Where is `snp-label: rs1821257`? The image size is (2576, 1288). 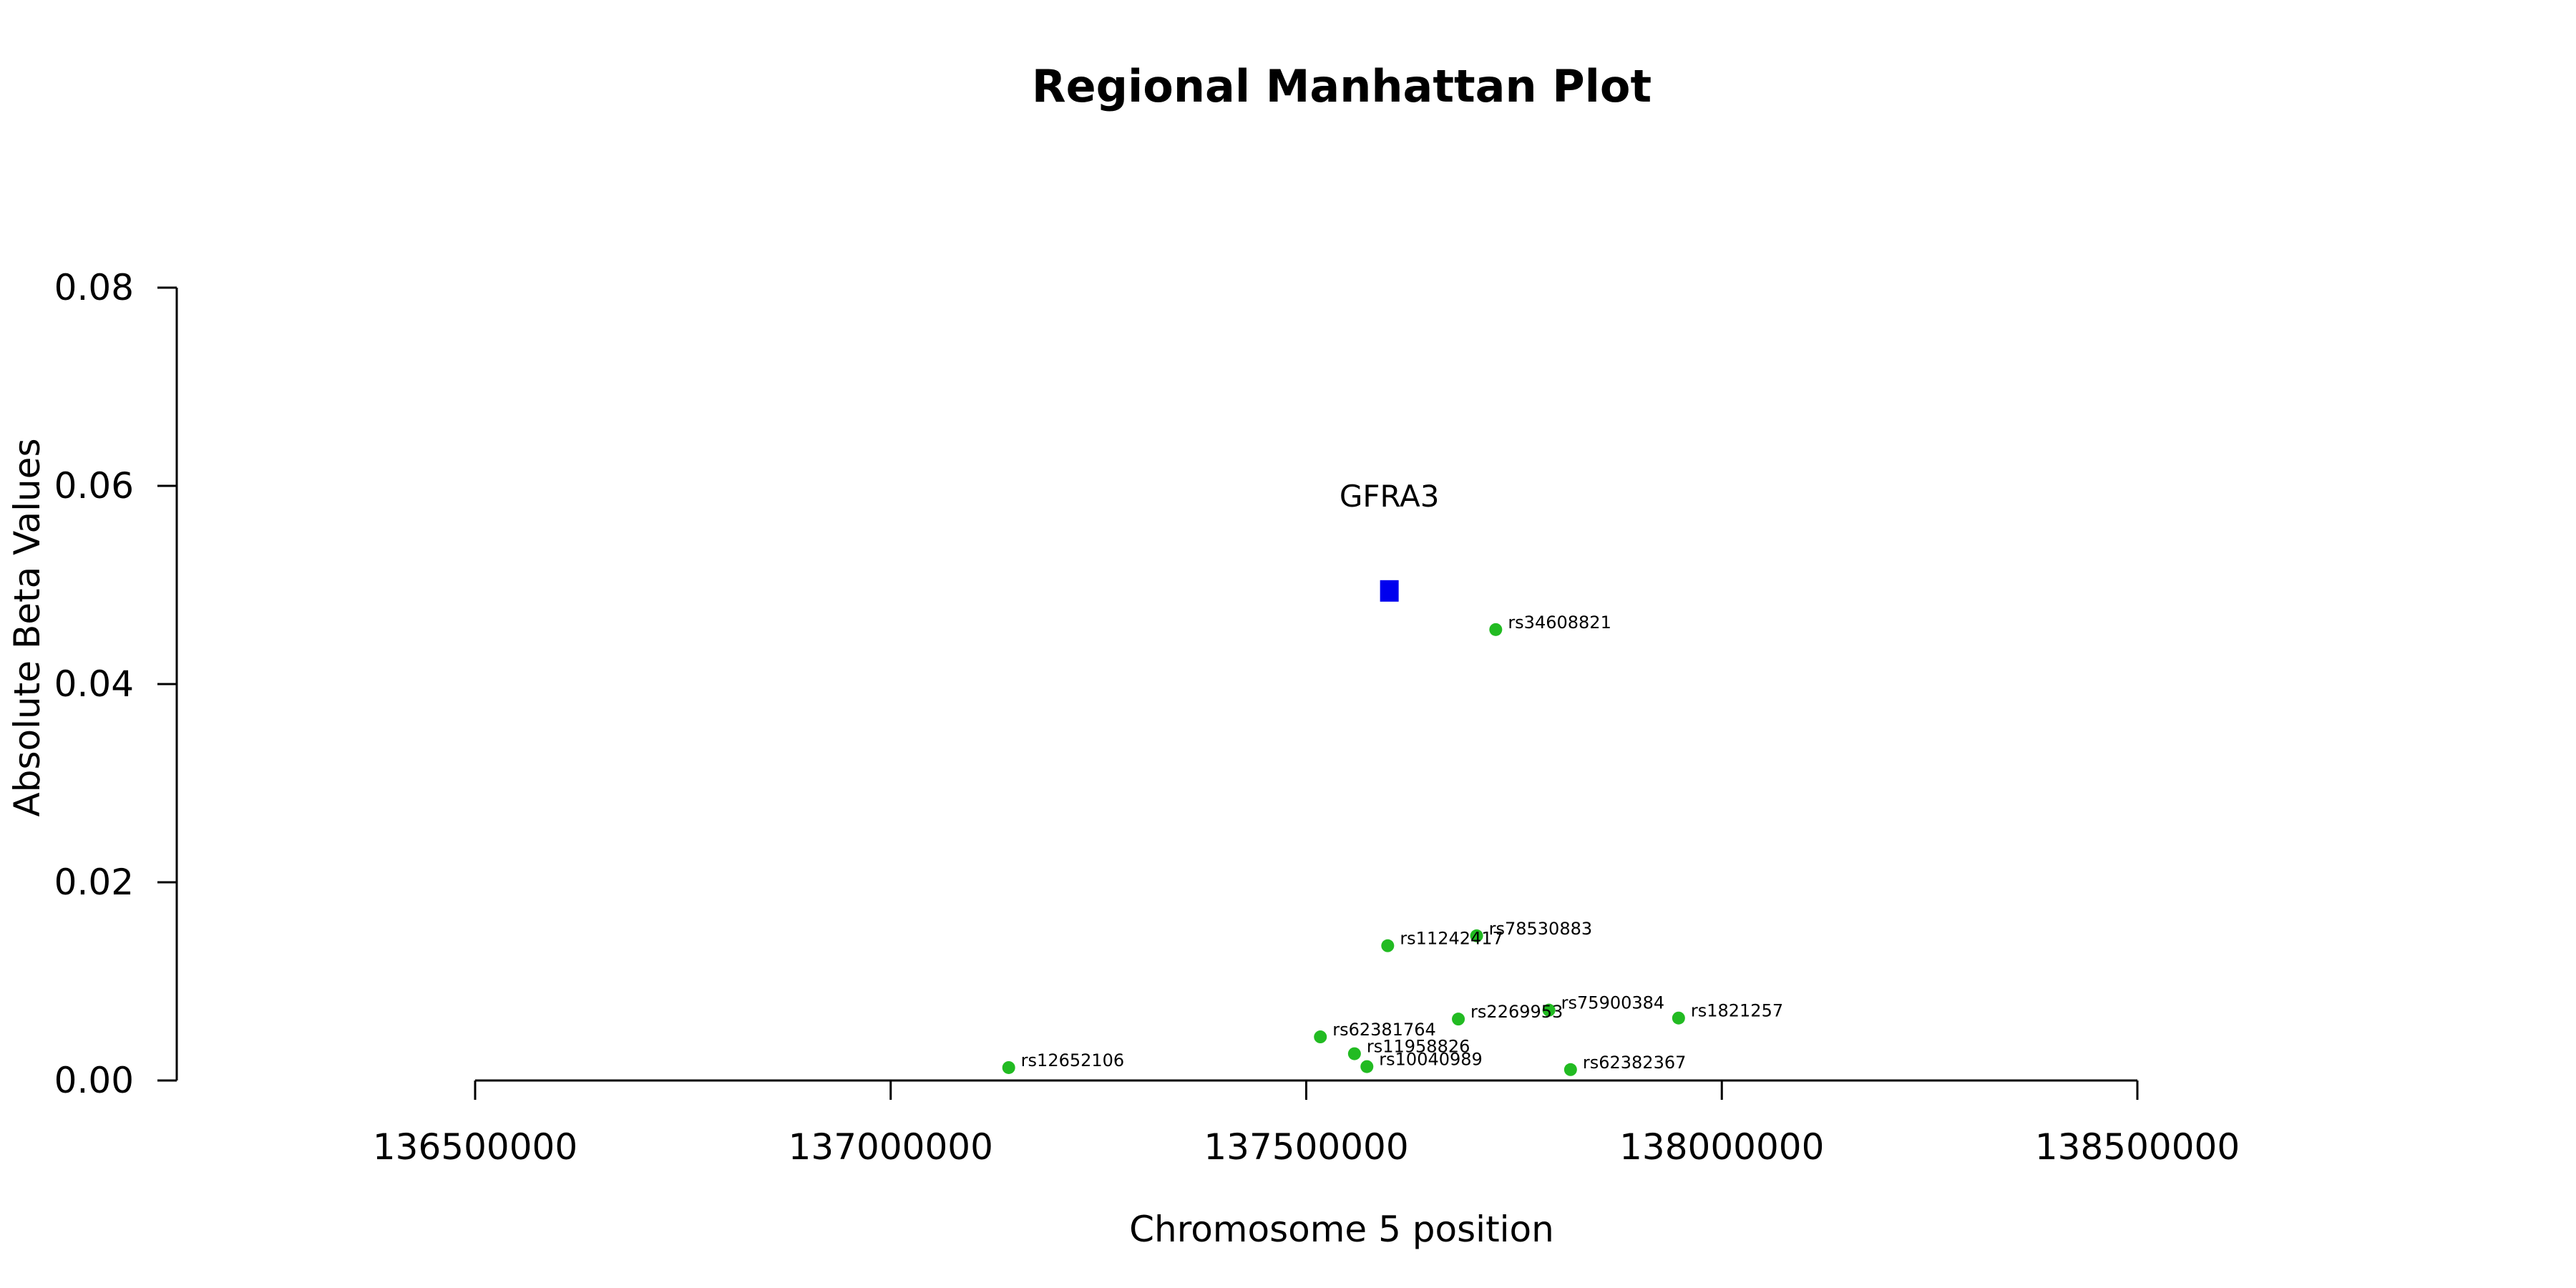
snp-label: rs1821257 is located at coordinates (1737, 1011).